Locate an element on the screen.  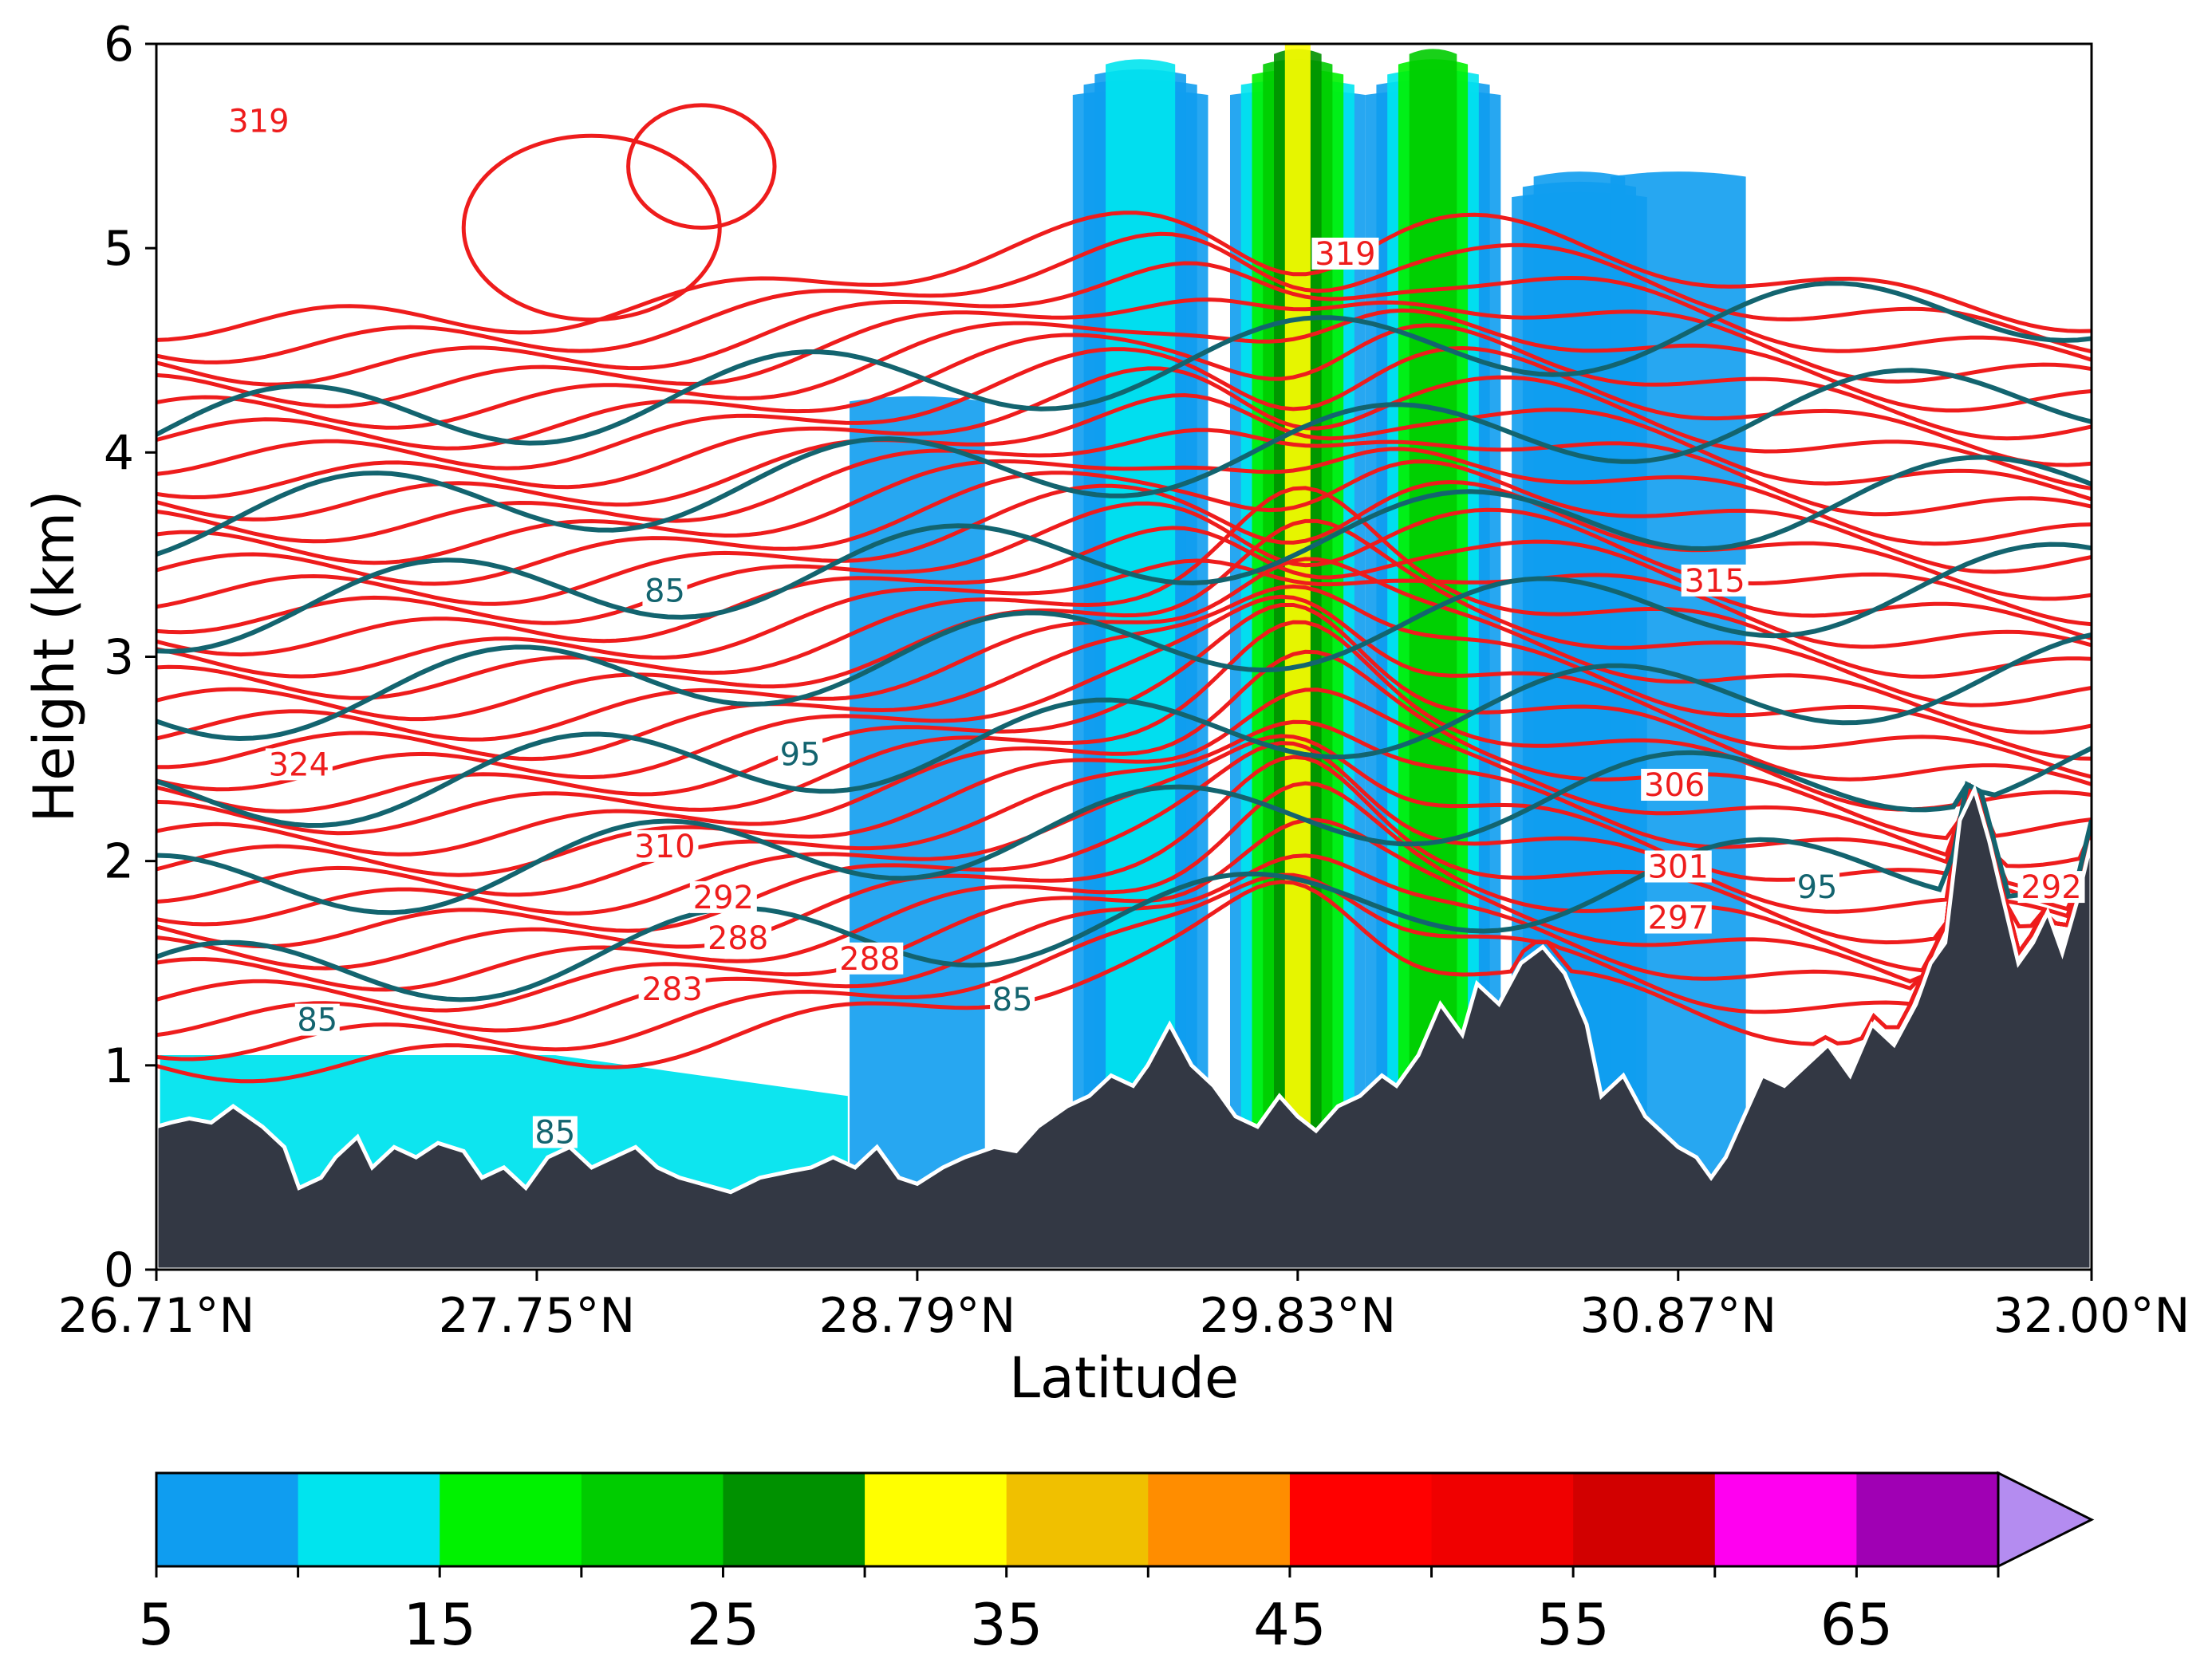
theta-label-text: 301 is located at coordinates (1679, 867).